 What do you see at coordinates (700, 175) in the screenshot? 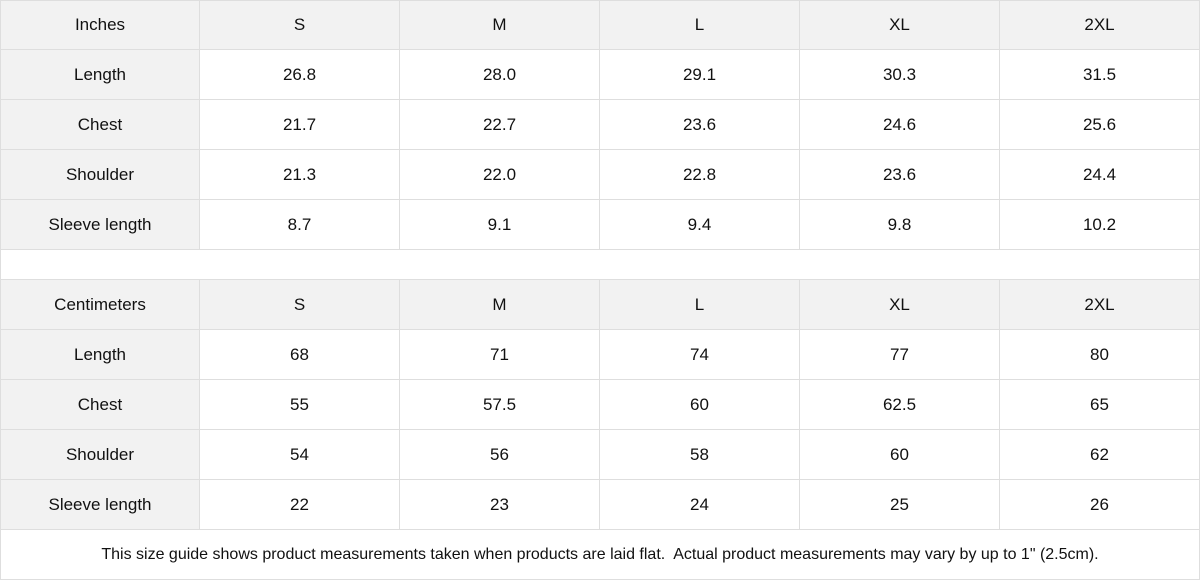
I see `measurement-value: 22.8` at bounding box center [700, 175].